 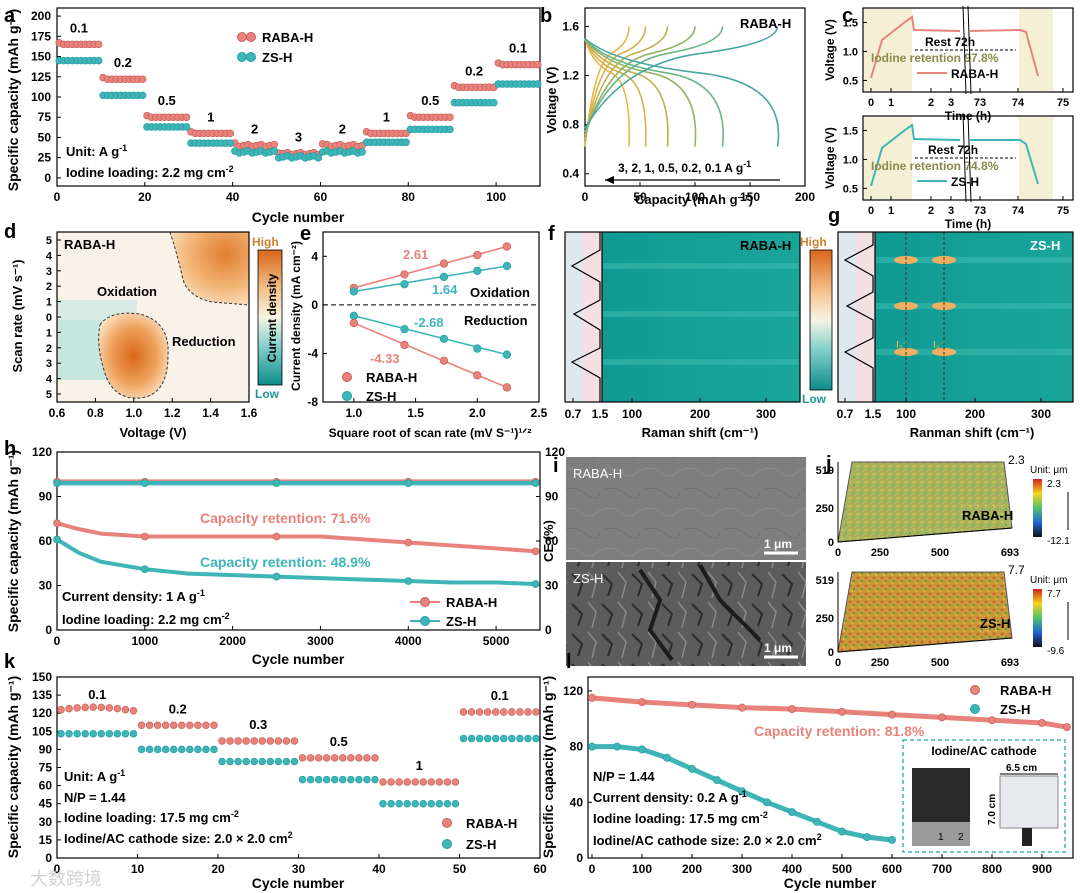 I want to click on k-rate-labels: 0.1 0.2 0.3 0.5 1 0.1, so click(x=298, y=730).